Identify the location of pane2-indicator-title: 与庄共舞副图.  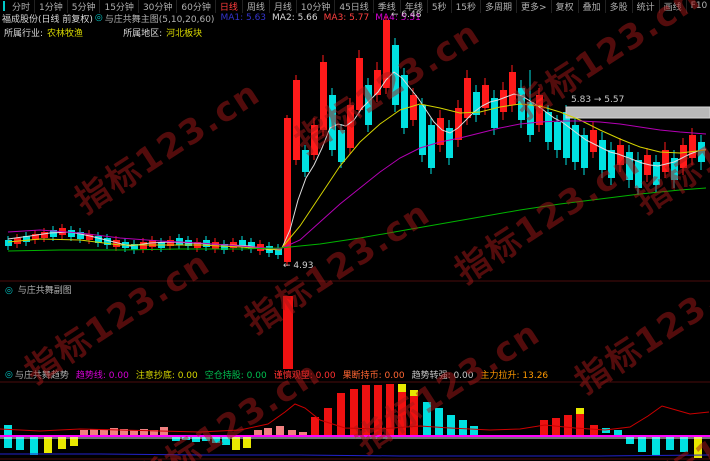
(44, 291).